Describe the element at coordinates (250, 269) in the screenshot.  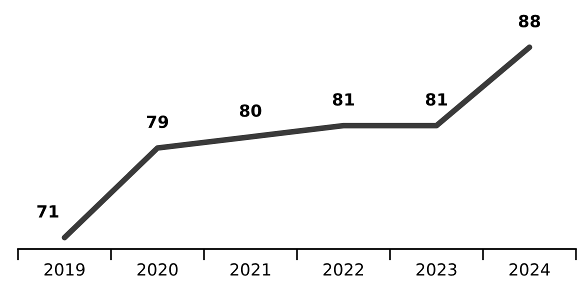
I see `x-tick-label: 2021` at that location.